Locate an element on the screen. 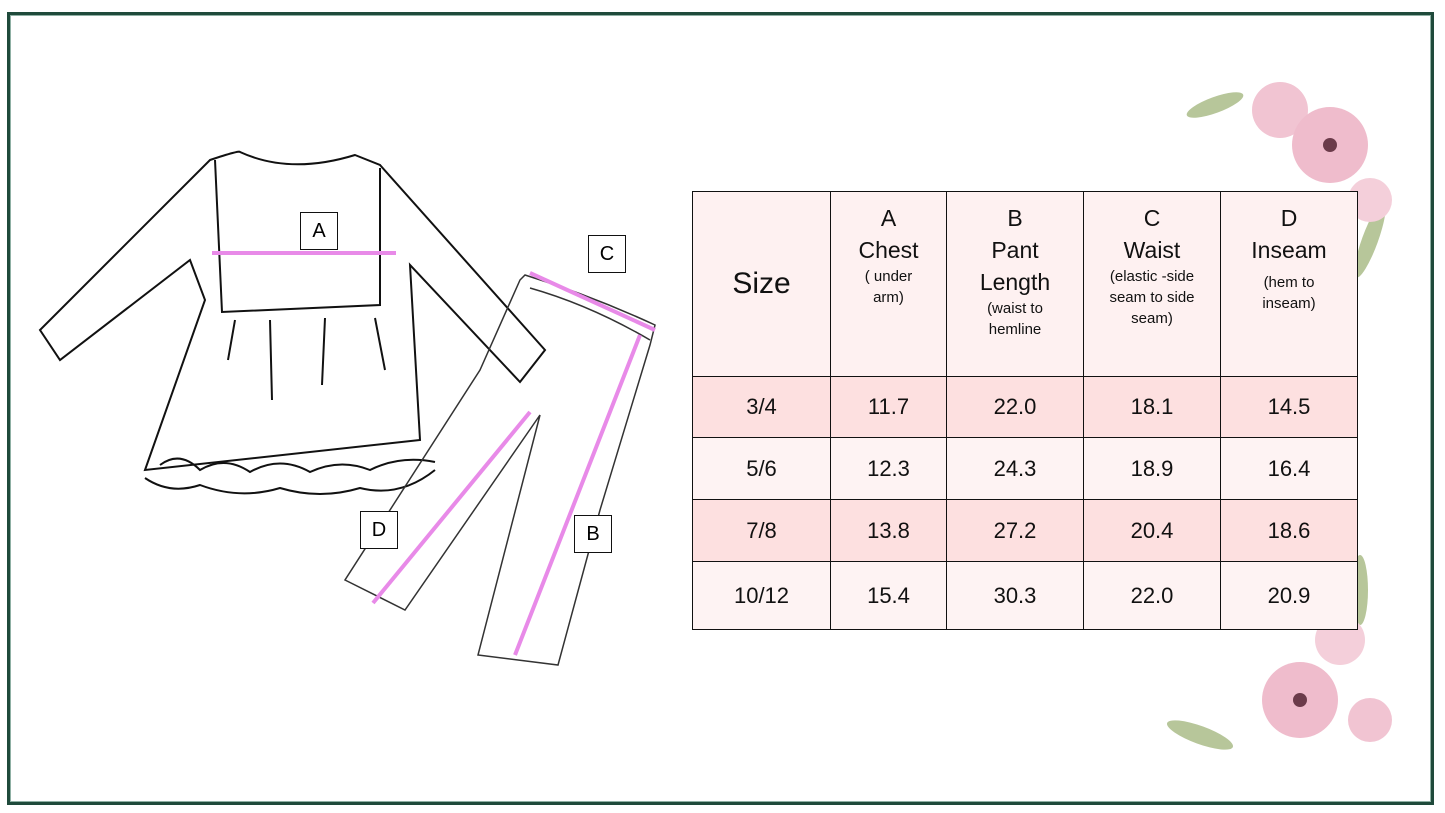 This screenshot has width=1445, height=813. header-name: Chest is located at coordinates (888, 250).